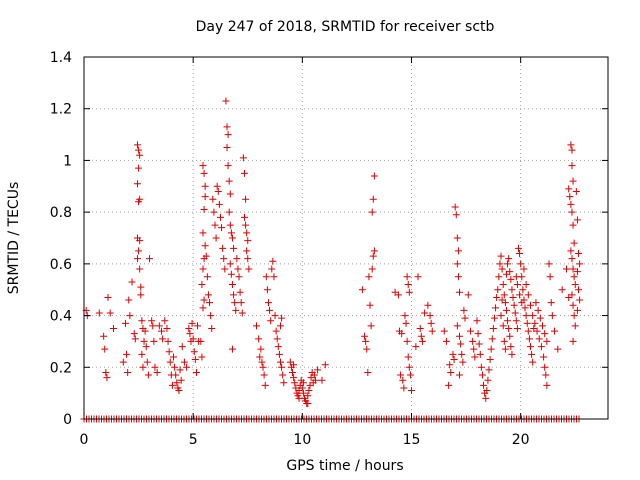 The image size is (640, 480). What do you see at coordinates (61, 265) in the screenshot?
I see `y-tick-label: 0.6` at bounding box center [61, 265].